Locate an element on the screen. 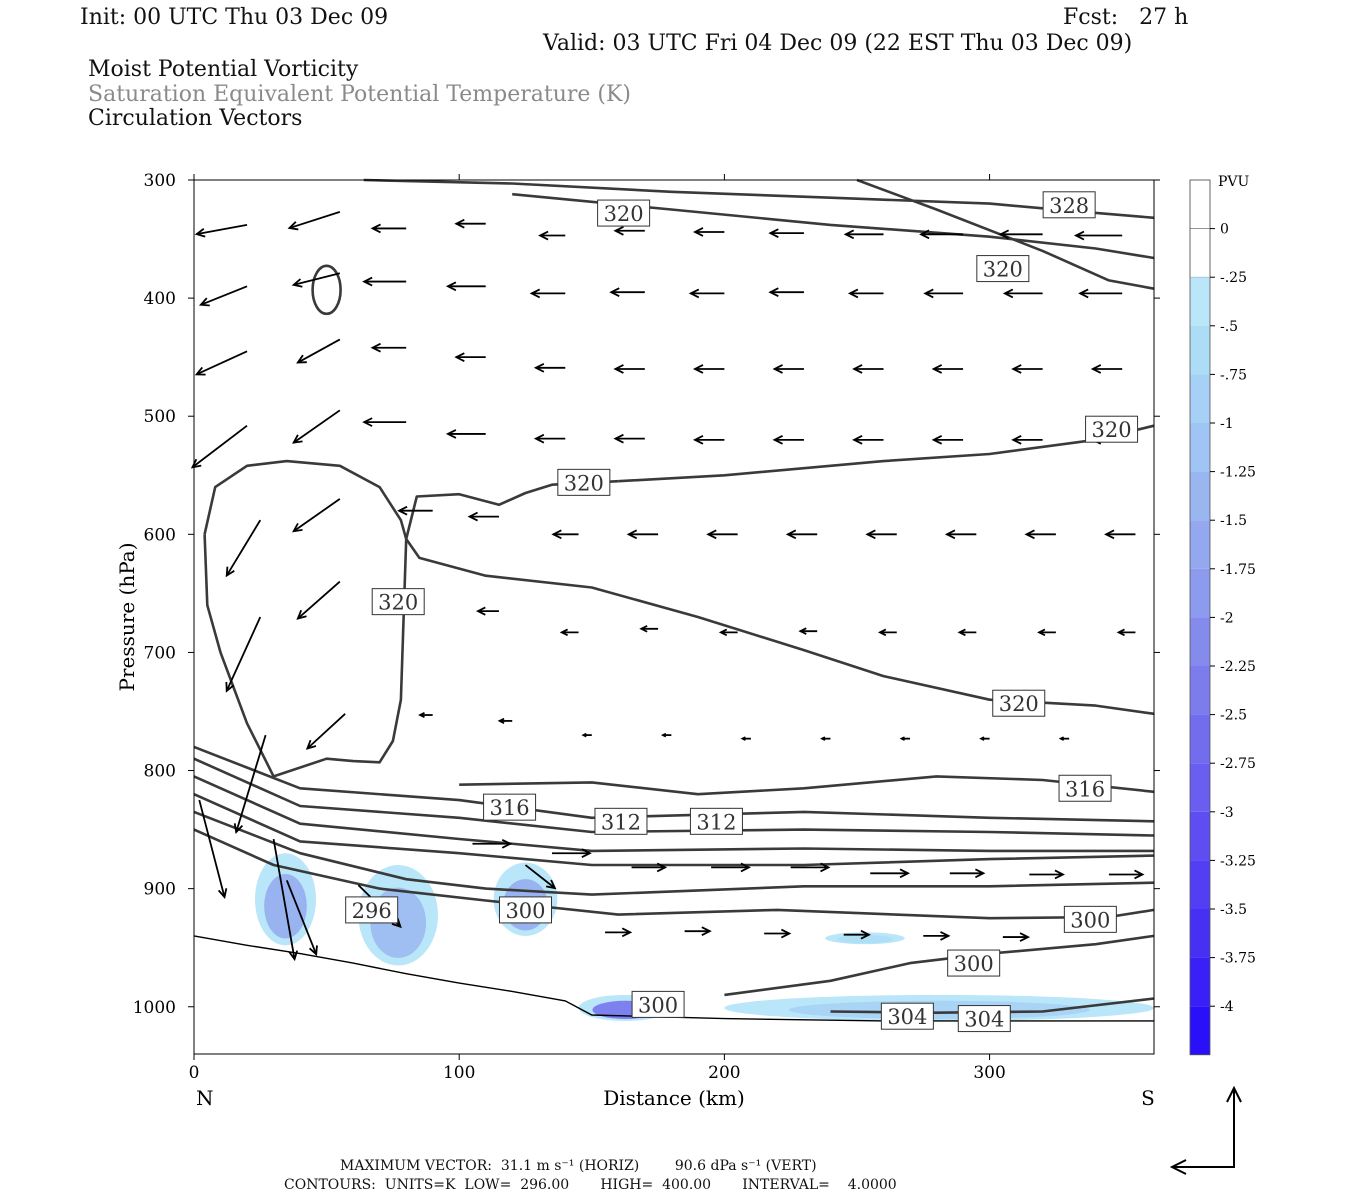  colorbar-label: -1 is located at coordinates (1227, 424).